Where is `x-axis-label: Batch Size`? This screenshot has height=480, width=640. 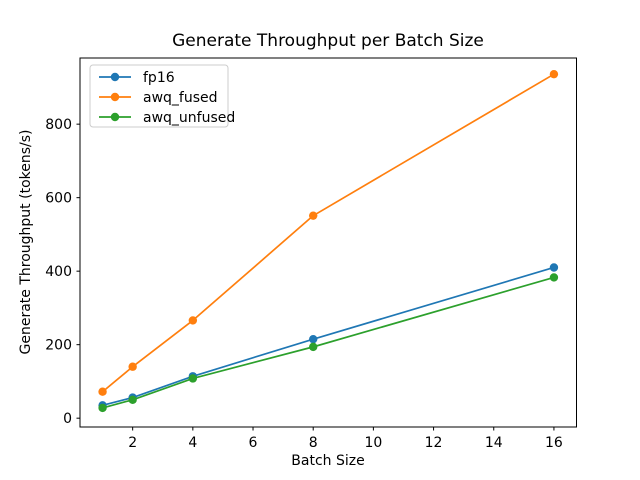
x-axis-label: Batch Size is located at coordinates (327, 461).